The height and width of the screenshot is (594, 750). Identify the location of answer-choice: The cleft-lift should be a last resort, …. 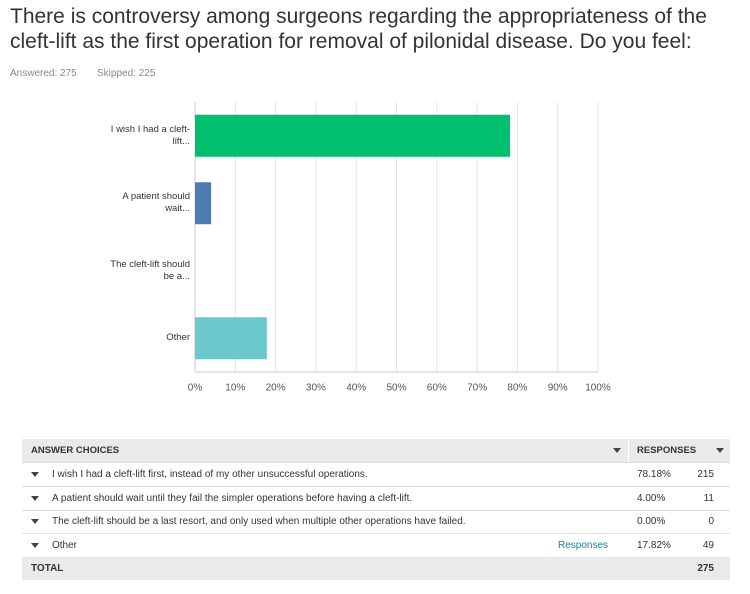
(259, 521).